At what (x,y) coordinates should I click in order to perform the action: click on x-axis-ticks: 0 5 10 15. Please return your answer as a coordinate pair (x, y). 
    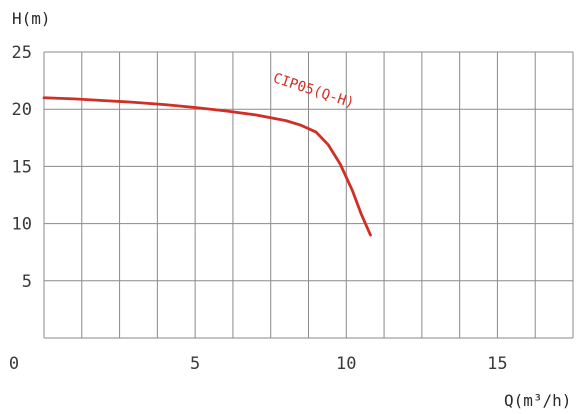
    Looking at the image, I should click on (258, 364).